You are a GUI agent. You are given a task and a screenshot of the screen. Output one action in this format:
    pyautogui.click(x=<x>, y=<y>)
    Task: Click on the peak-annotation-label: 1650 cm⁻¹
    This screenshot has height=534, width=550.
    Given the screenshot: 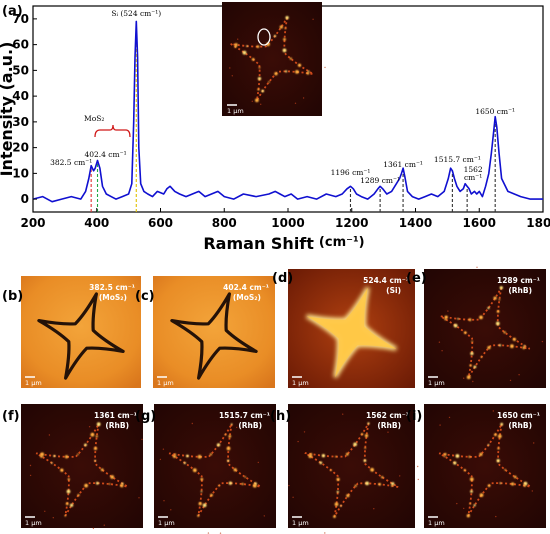 What is the action you would take?
    pyautogui.click(x=495, y=111)
    